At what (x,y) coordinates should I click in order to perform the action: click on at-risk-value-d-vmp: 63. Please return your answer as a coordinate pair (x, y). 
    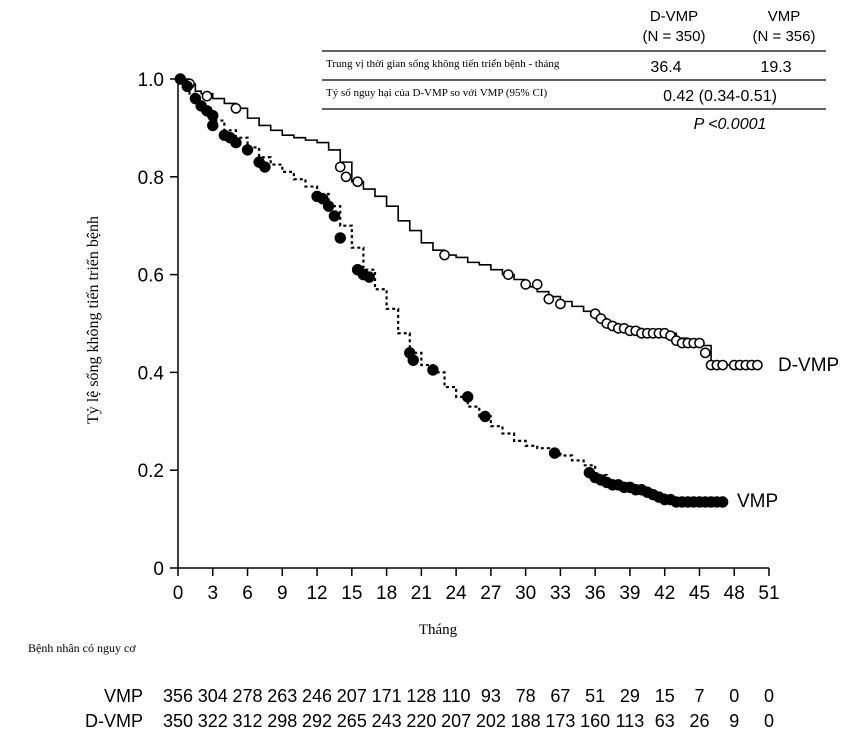
    Looking at the image, I should click on (665, 721).